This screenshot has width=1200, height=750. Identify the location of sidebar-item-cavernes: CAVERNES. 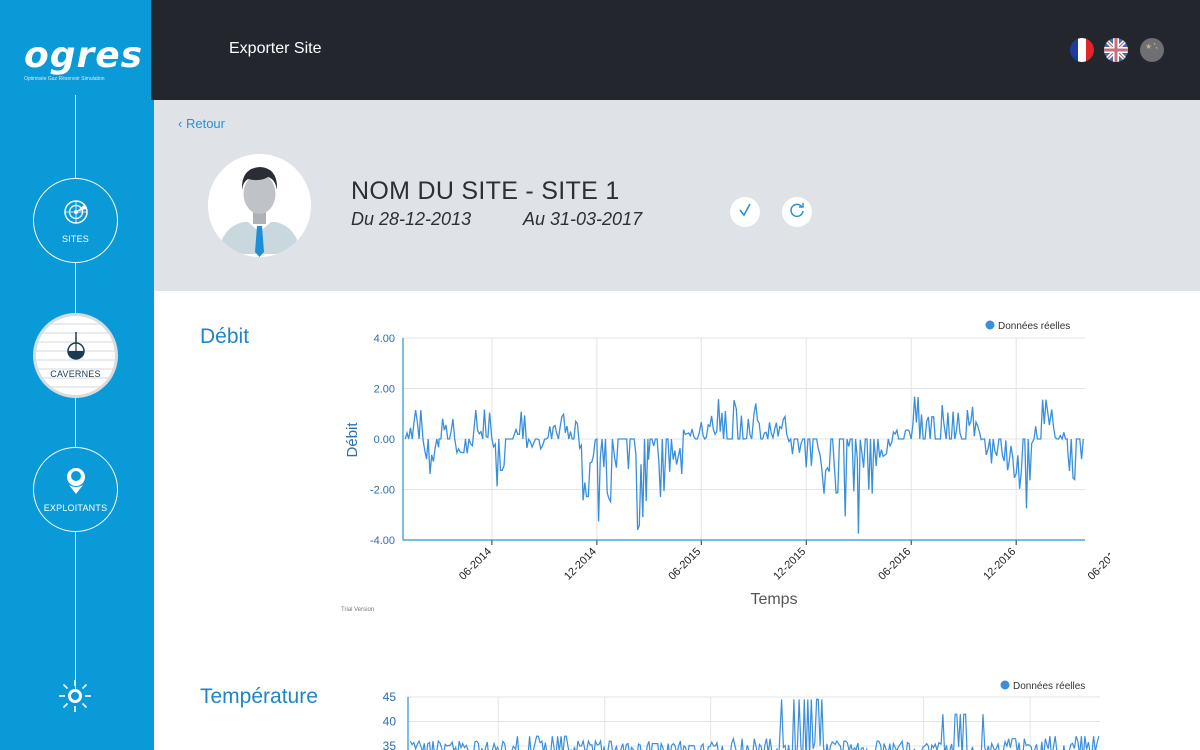
(75, 355).